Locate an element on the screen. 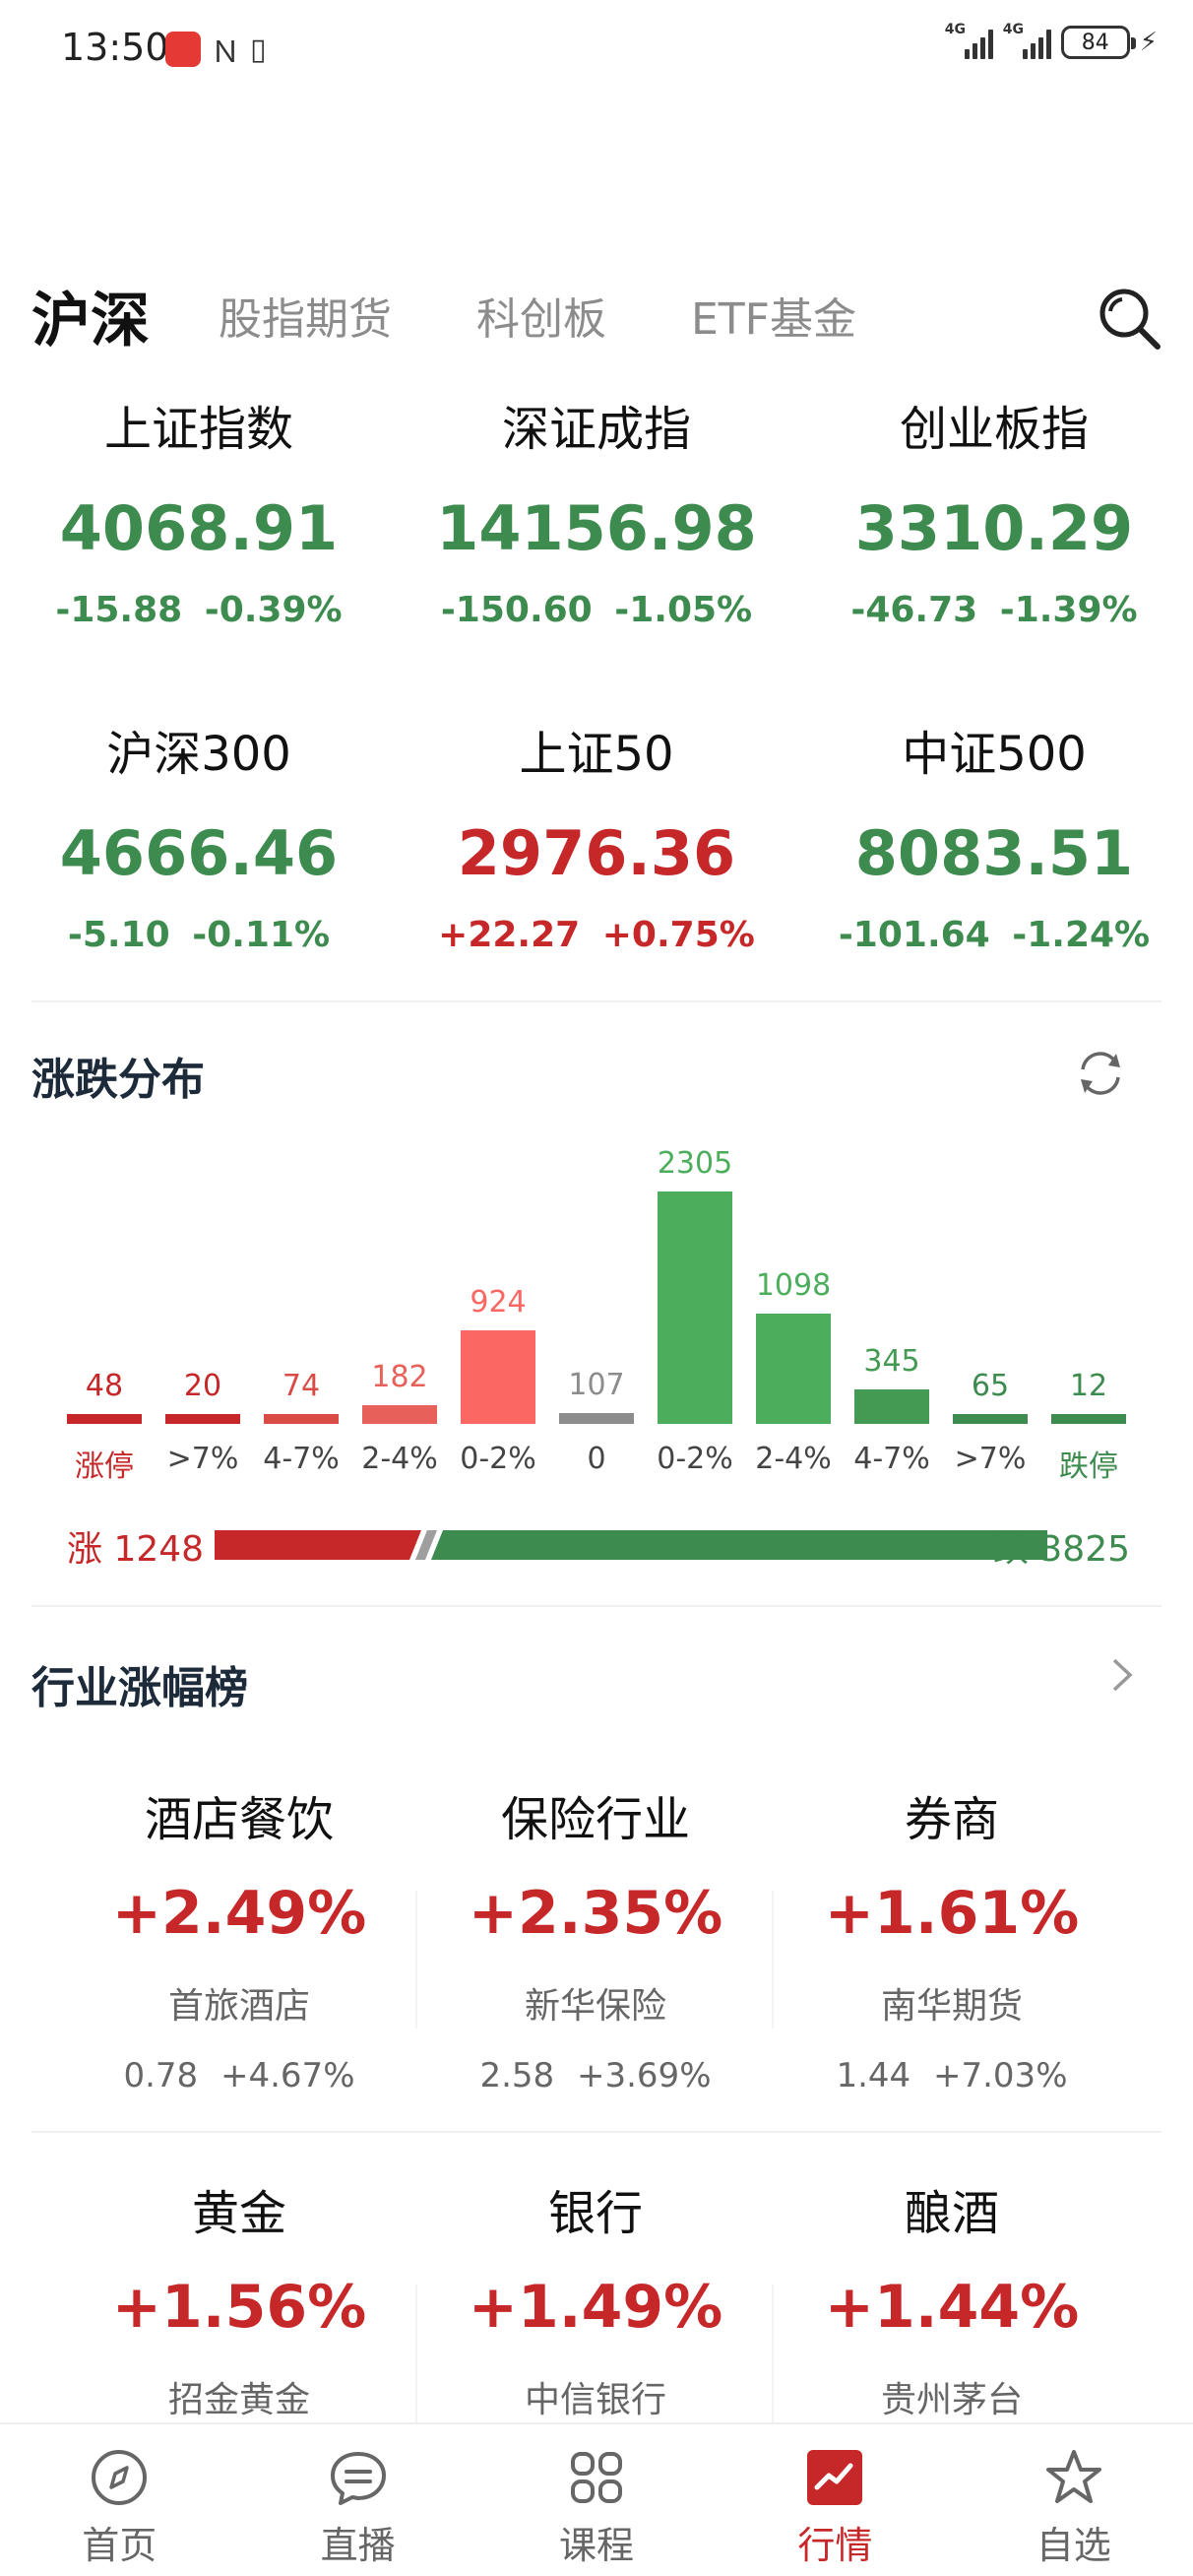 Image resolution: width=1193 pixels, height=2576 pixels. industry-card: 银行 +1.49% 中信银行 is located at coordinates (595, 2353).